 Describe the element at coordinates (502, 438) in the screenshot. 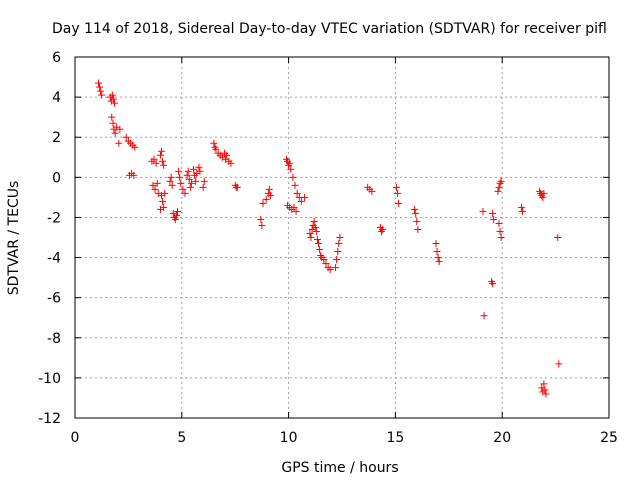

I see `x-tick-label: 20` at that location.